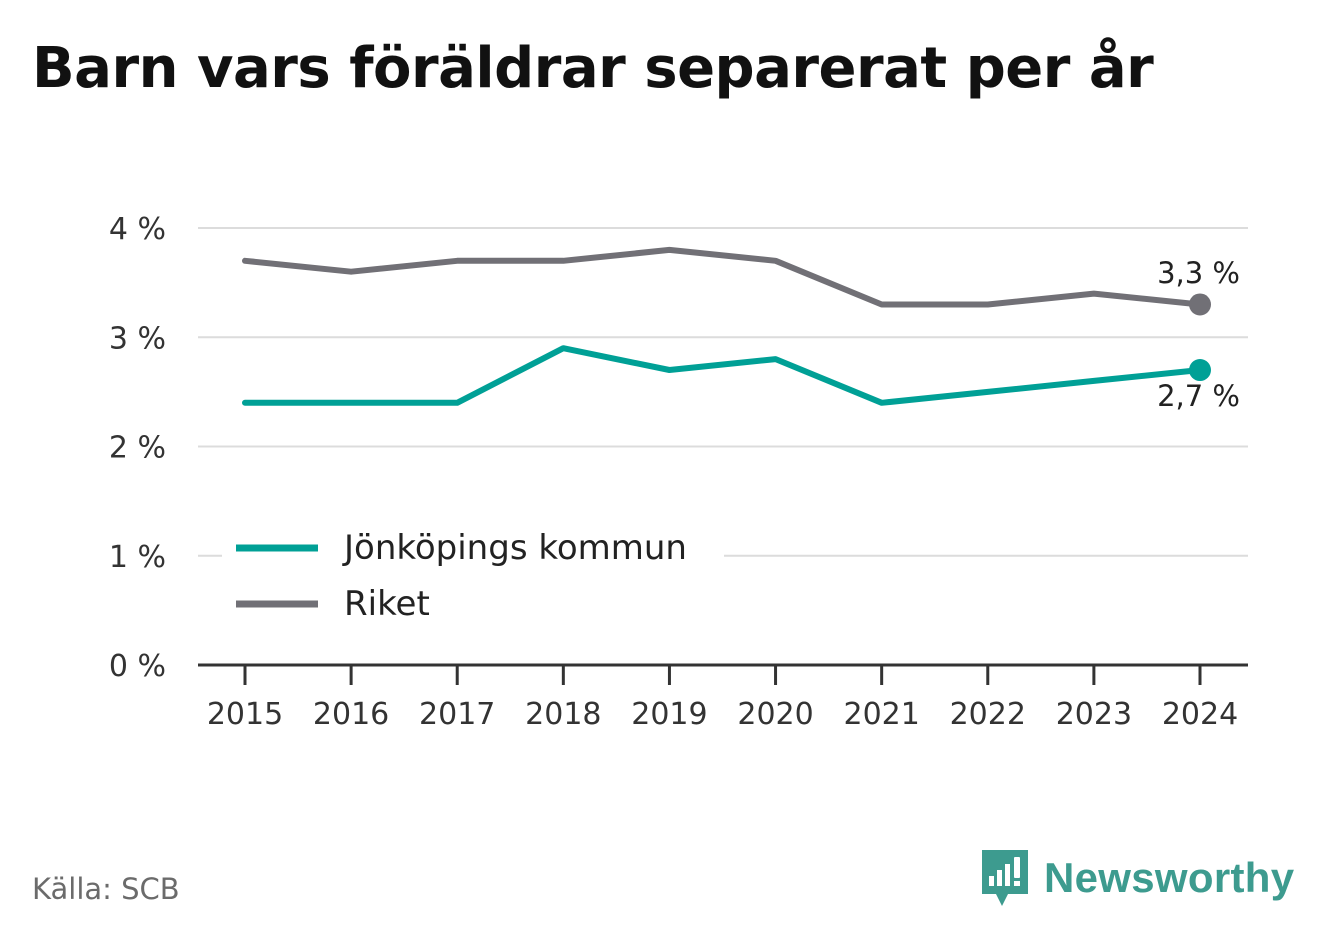  I want to click on x-tick-label: 2021, so click(881, 714).